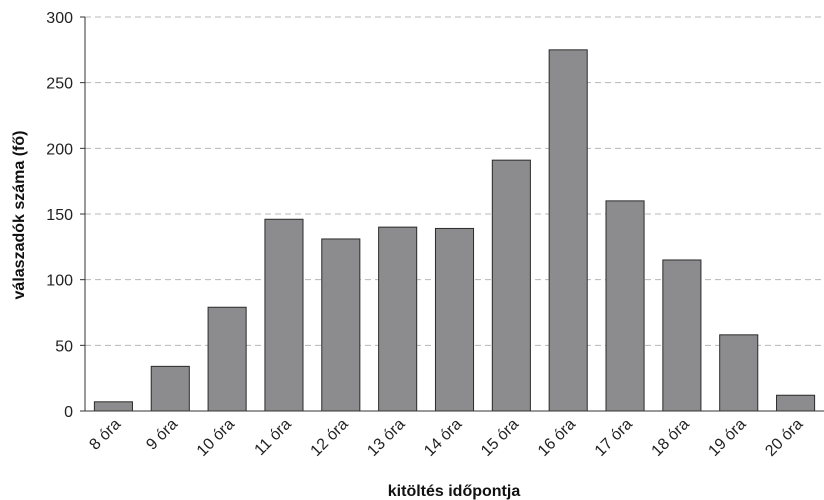 The image size is (824, 500). I want to click on bar-18-óra, so click(682, 335).